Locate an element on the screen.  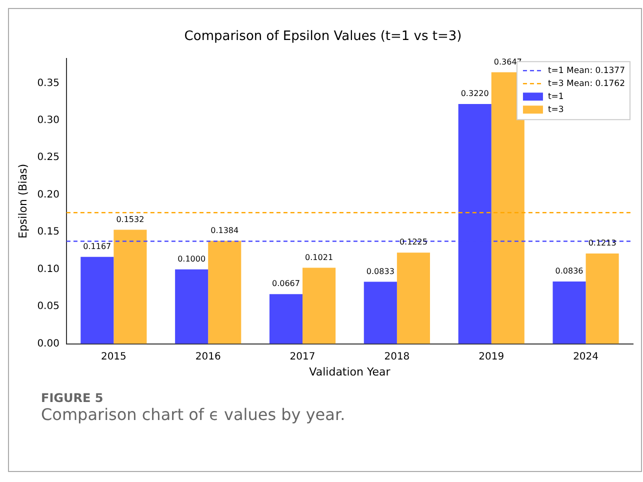
legend-label: t=3 Mean: 0.1762 is located at coordinates (586, 83).